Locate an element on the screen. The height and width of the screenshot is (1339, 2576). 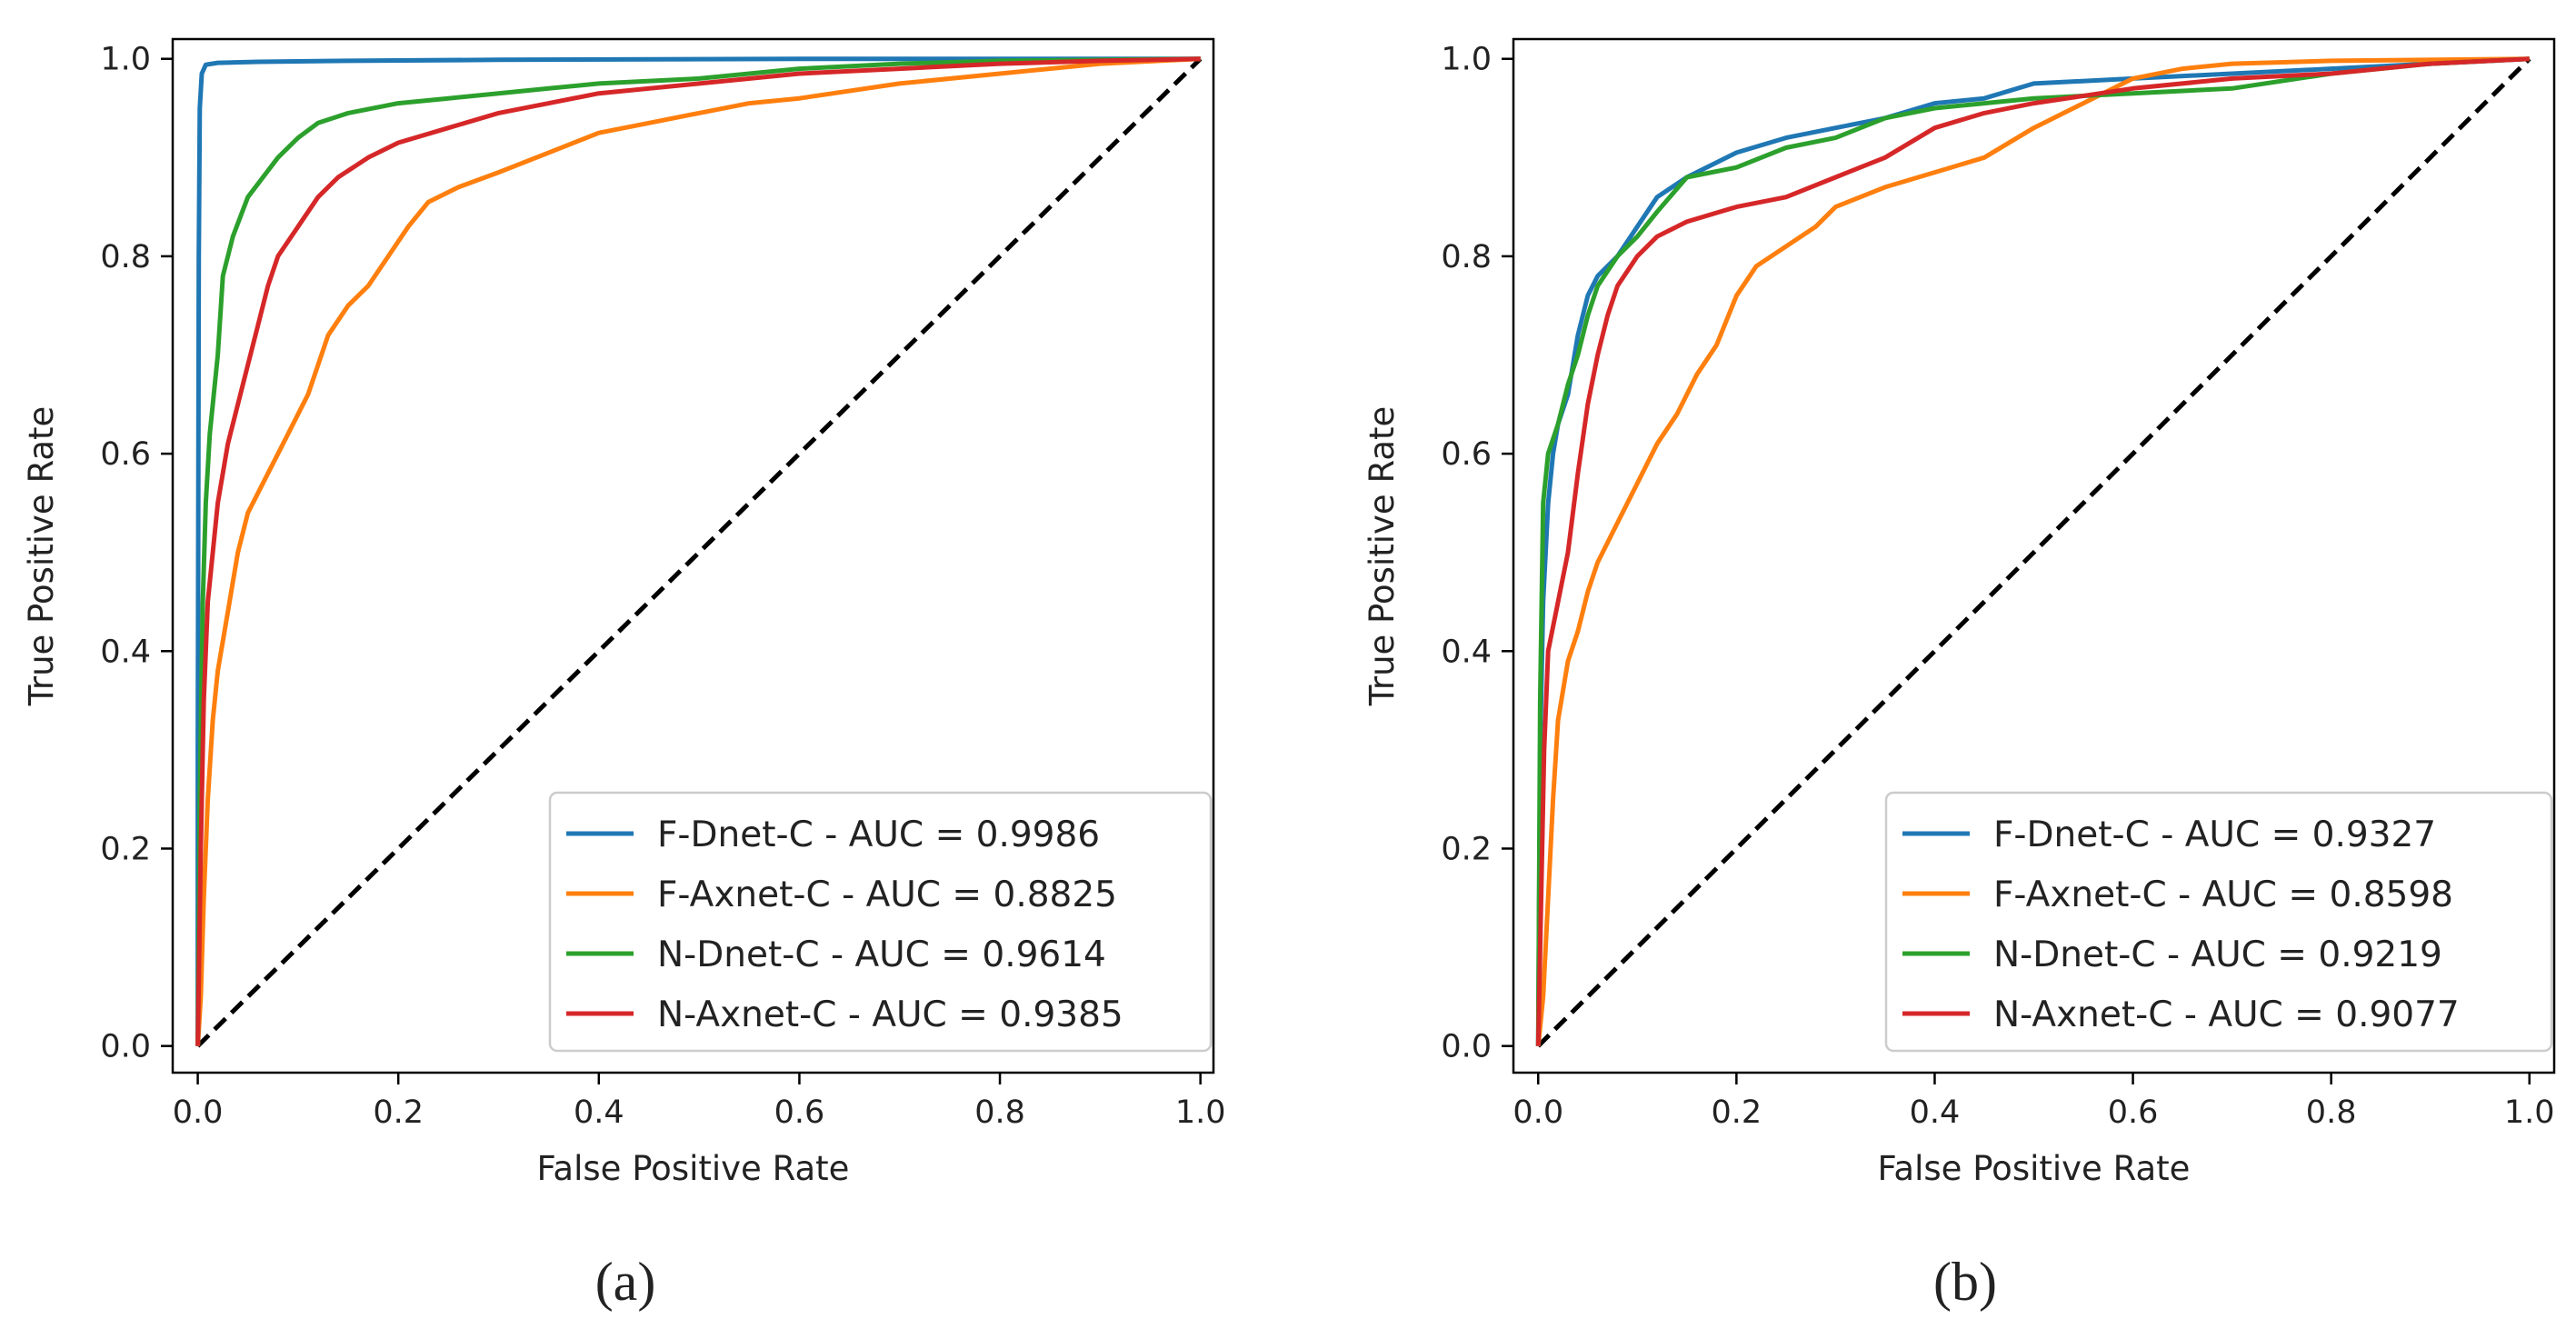
legend-entry: N-Axnet-C - AUC = 0.9385 is located at coordinates (890, 1014).